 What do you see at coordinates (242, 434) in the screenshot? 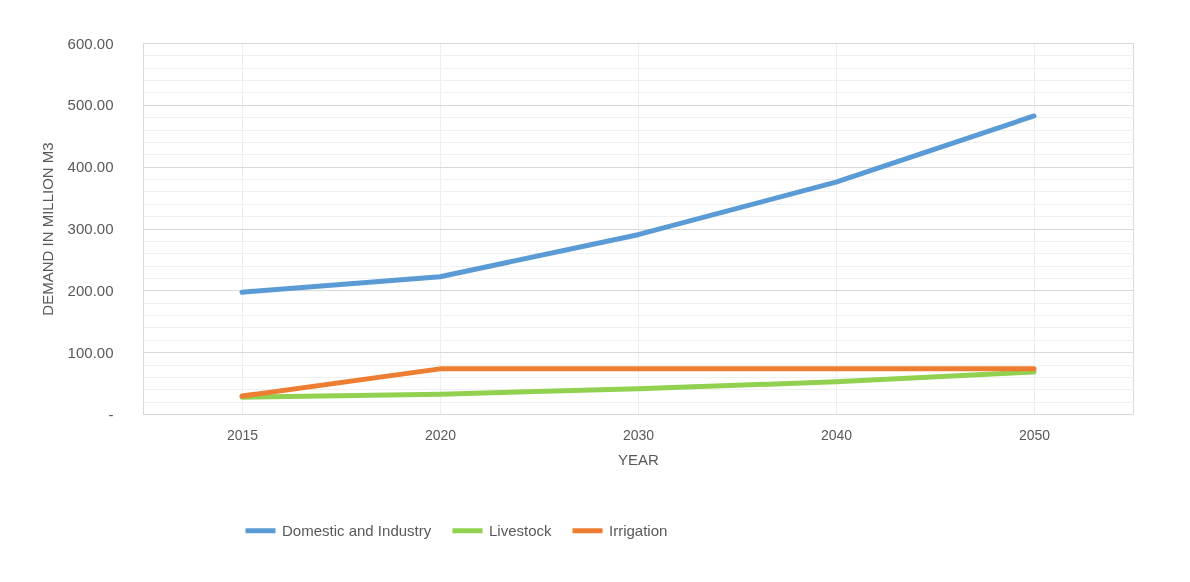
I see `x-tick-label: 2015` at bounding box center [242, 434].